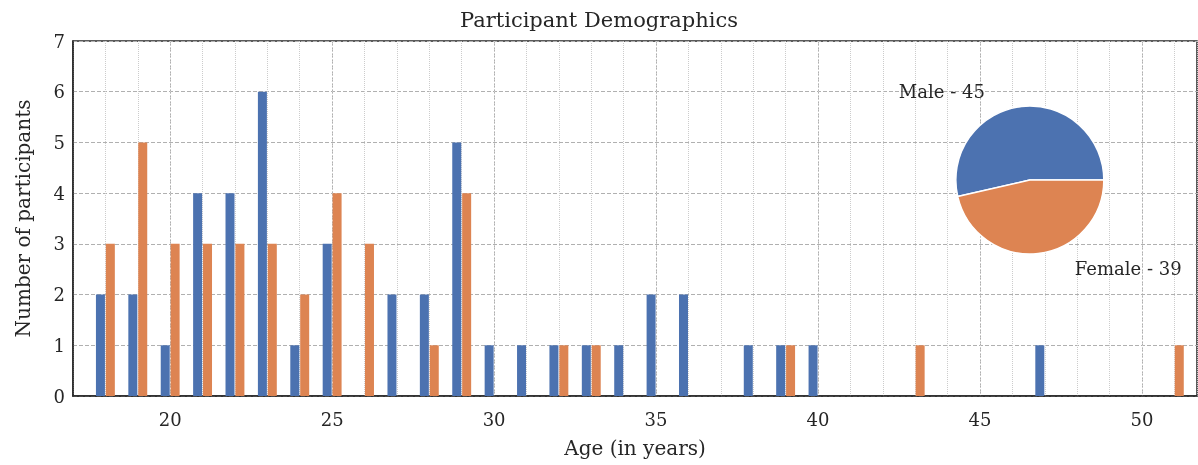 The height and width of the screenshot is (465, 1198). Describe the element at coordinates (59, 295) in the screenshot. I see `y-tick-label: 2` at that location.